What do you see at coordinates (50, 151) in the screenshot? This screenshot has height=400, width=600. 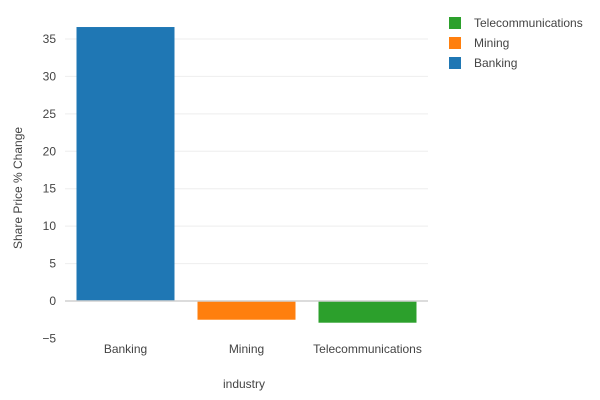 I see `y-tick-label: 20` at bounding box center [50, 151].